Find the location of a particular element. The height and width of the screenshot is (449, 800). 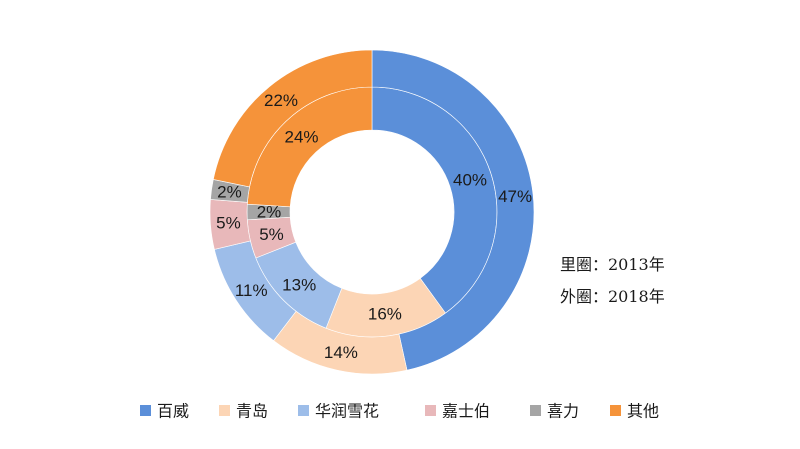

slice-label-ring0-4: 2% is located at coordinates (269, 212).